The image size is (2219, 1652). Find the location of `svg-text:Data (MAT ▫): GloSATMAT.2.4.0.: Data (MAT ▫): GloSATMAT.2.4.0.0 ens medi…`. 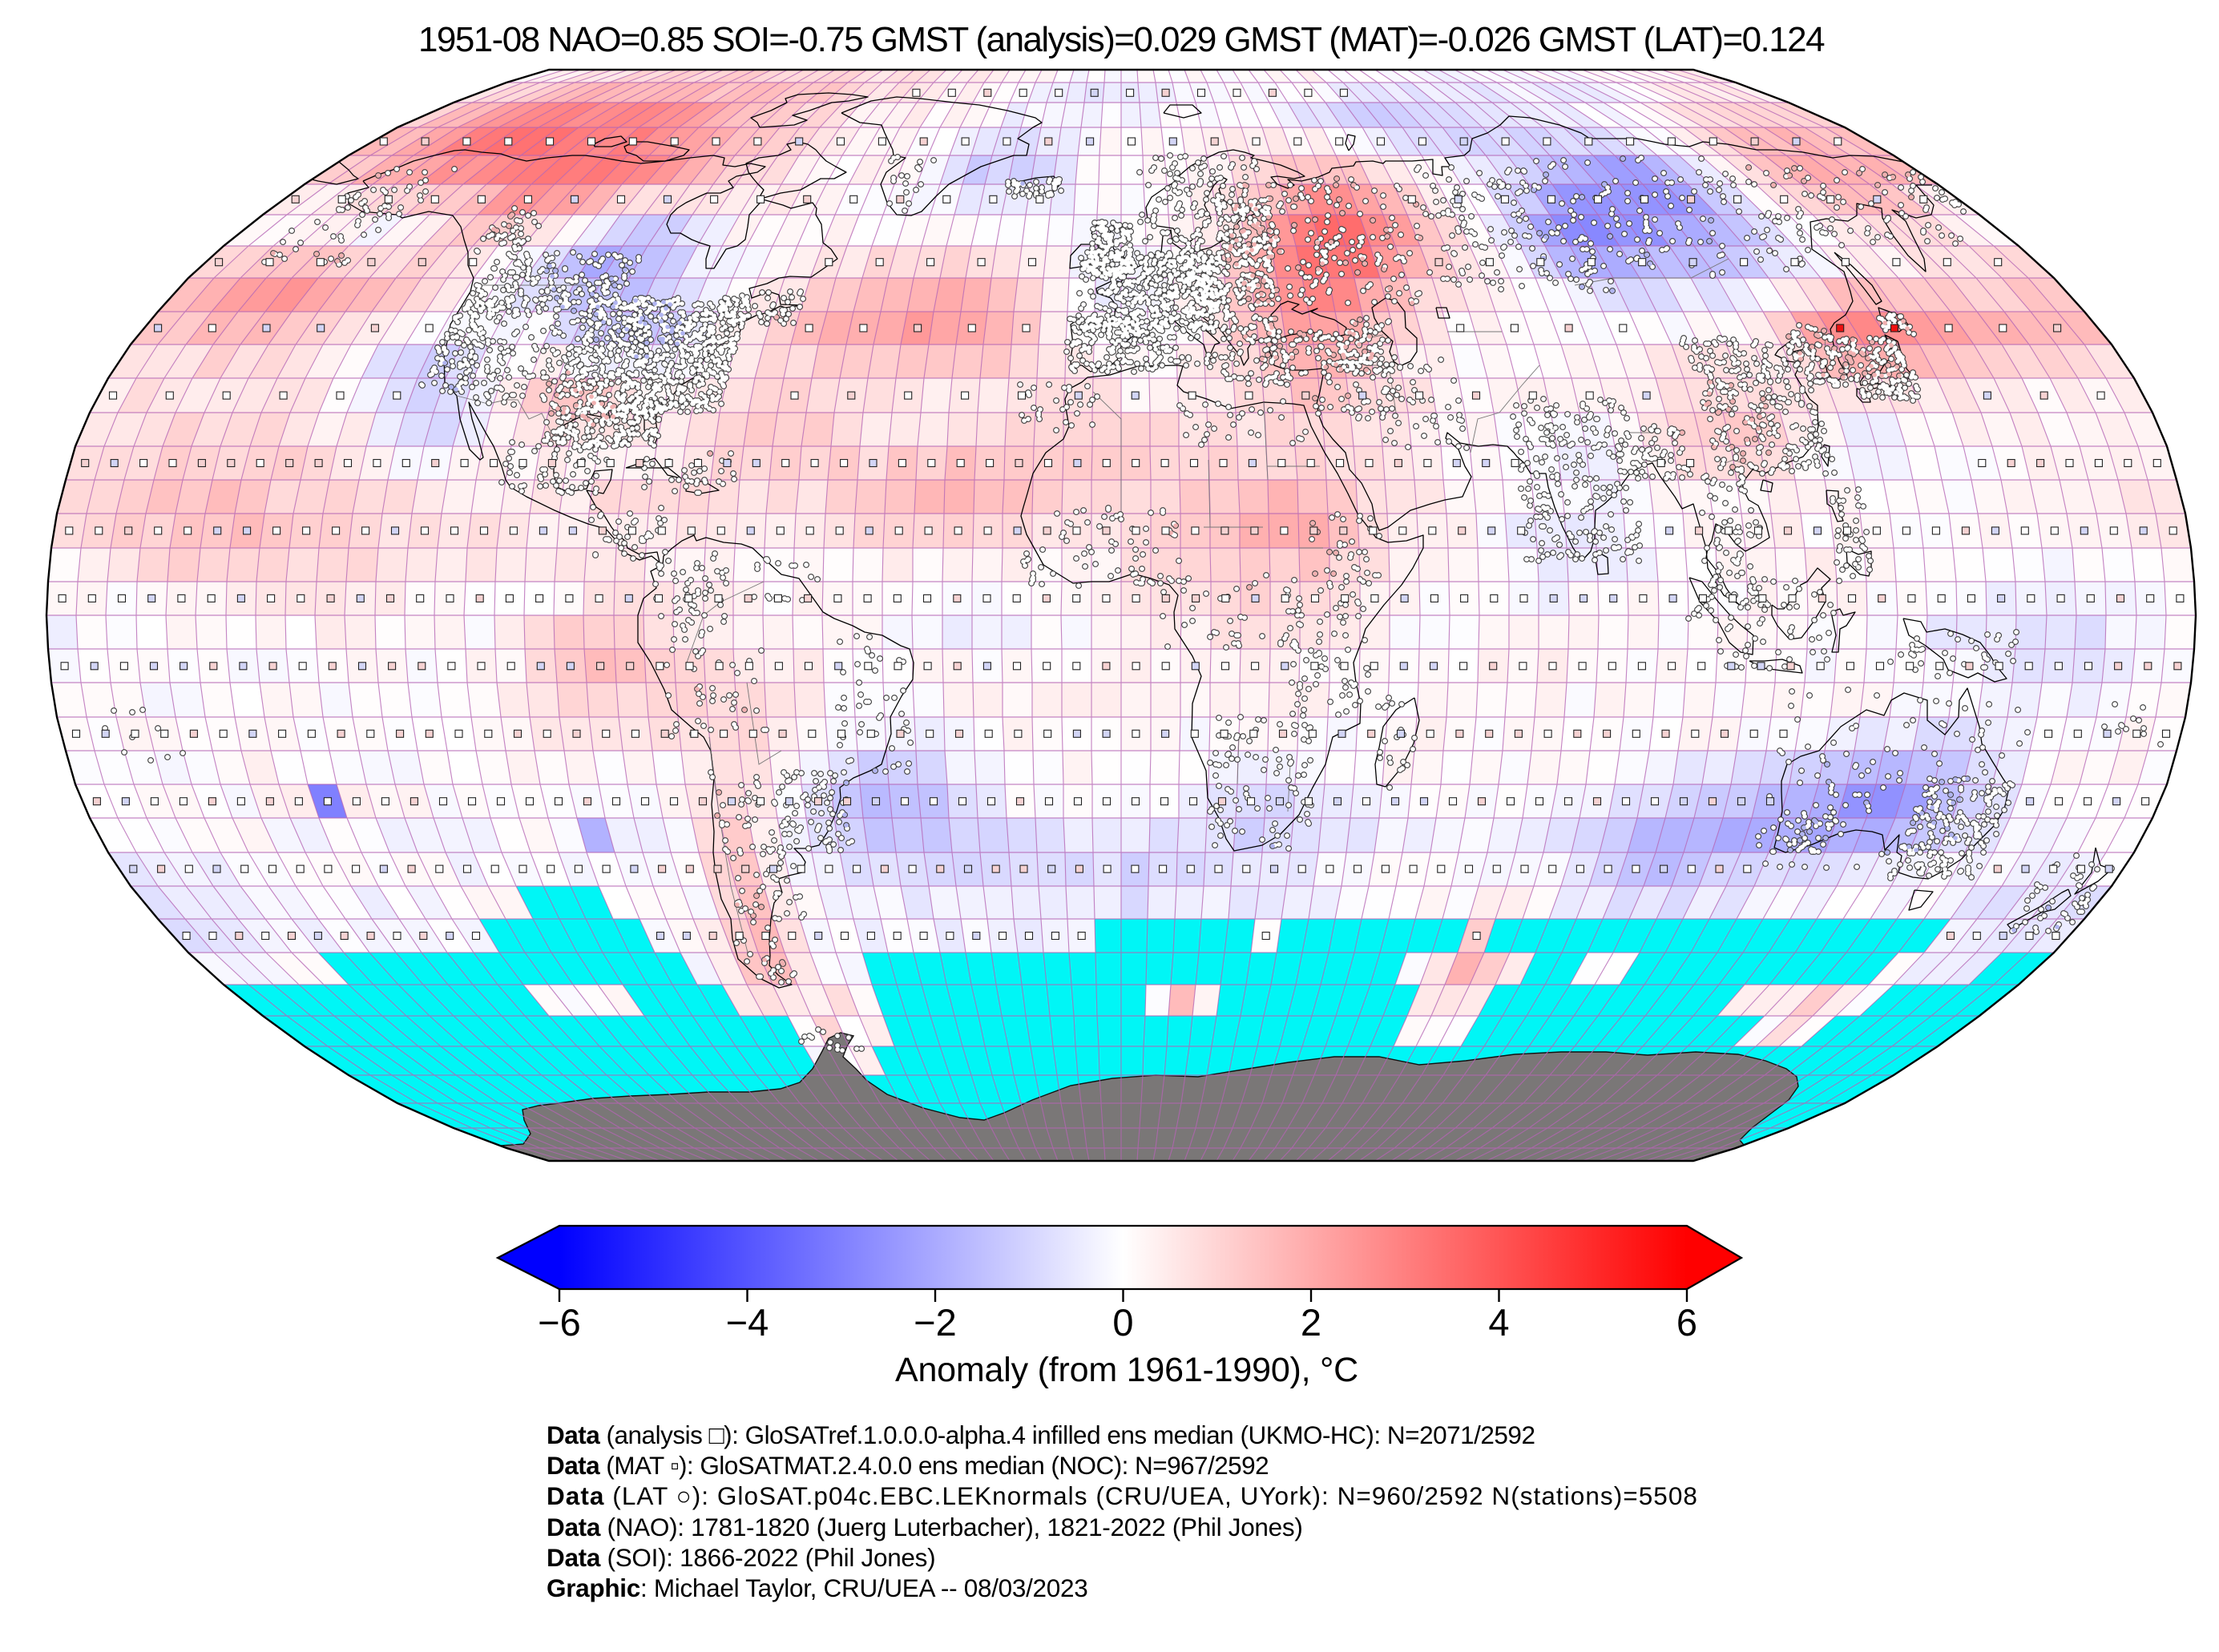

svg-text:Data (MAT ▫): GloSATMAT.2.4.0.: Data (MAT ▫): GloSATMAT.2.4.0.0 ens medi… is located at coordinates (908, 1466).